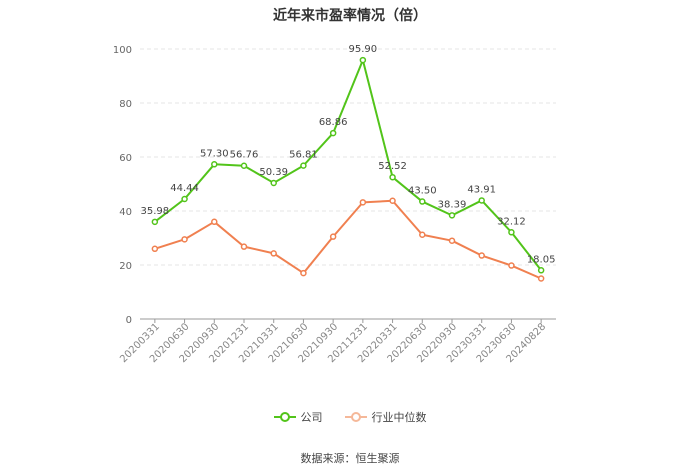 This screenshot has width=700, height=474. Describe the element at coordinates (303, 155) in the screenshot. I see `data-label: 56.81` at that location.